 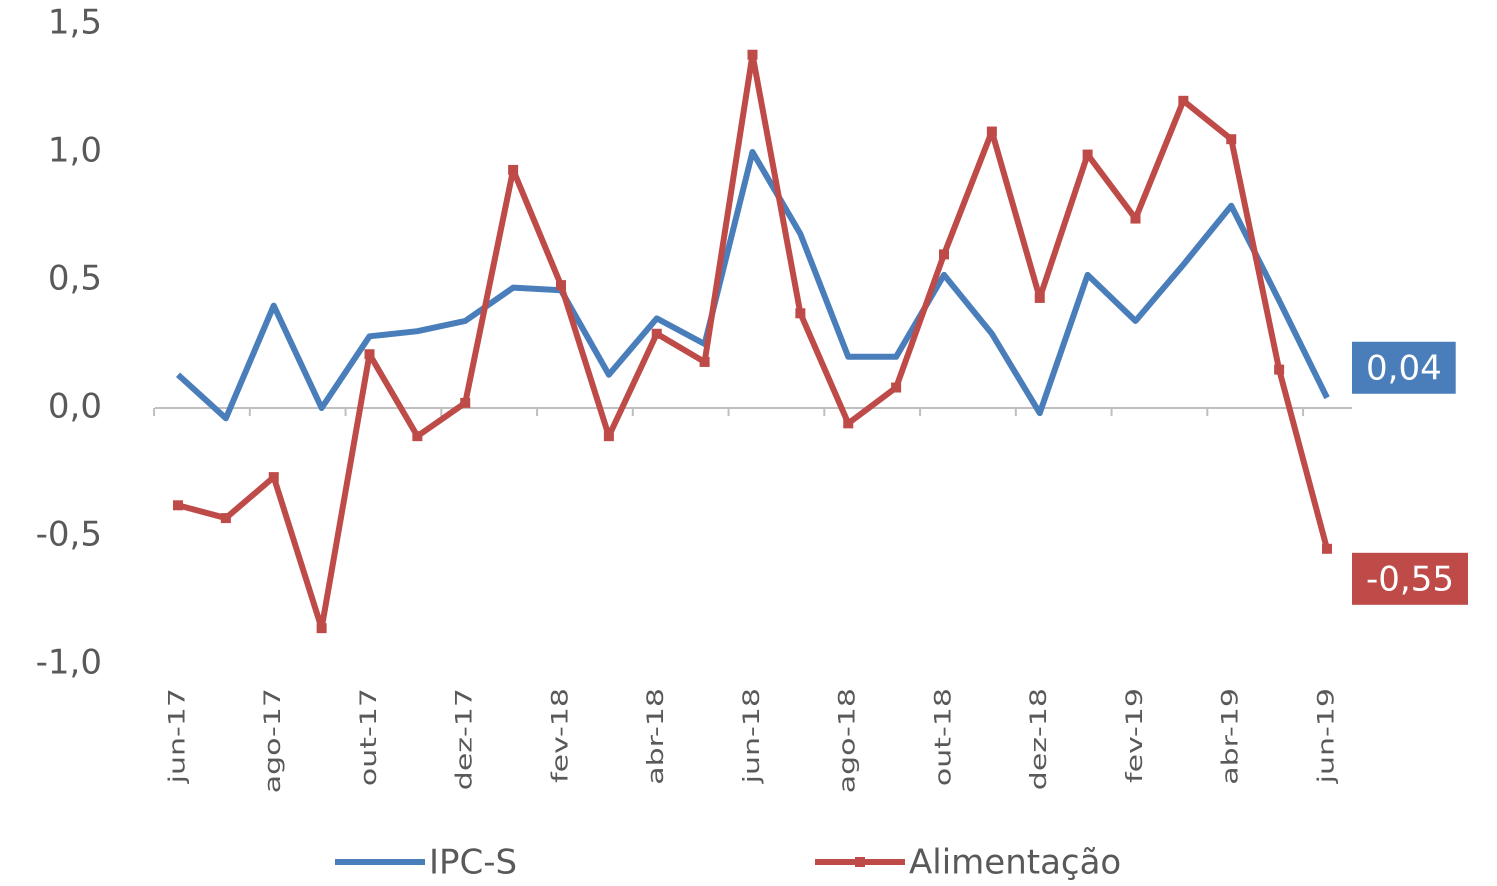 What do you see at coordinates (860, 862) in the screenshot?
I see `legend-marker` at bounding box center [860, 862].